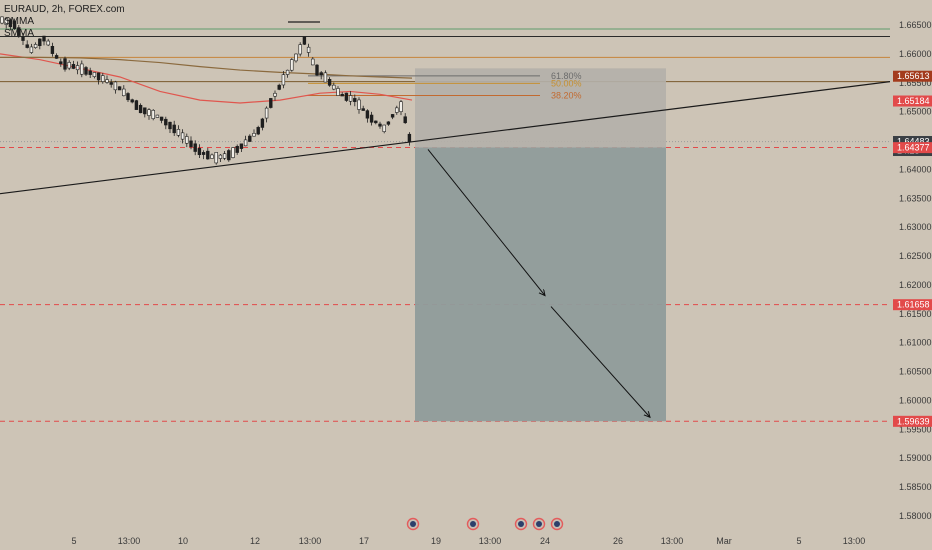  I want to click on time-axis-label-1: 13:00, so click(129, 541).